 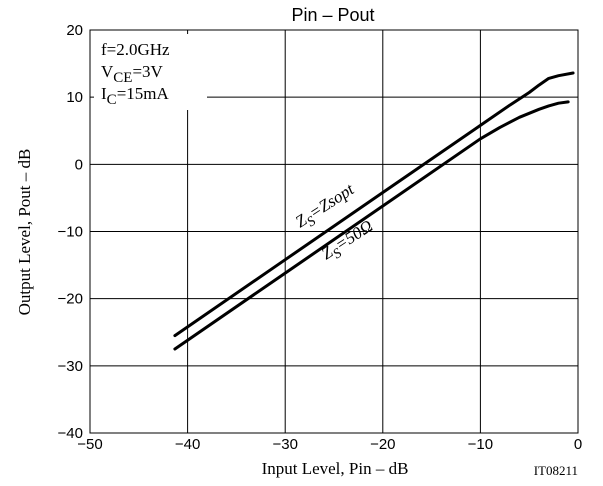 I want to click on x-tick-label: −30, so click(x=284, y=444).